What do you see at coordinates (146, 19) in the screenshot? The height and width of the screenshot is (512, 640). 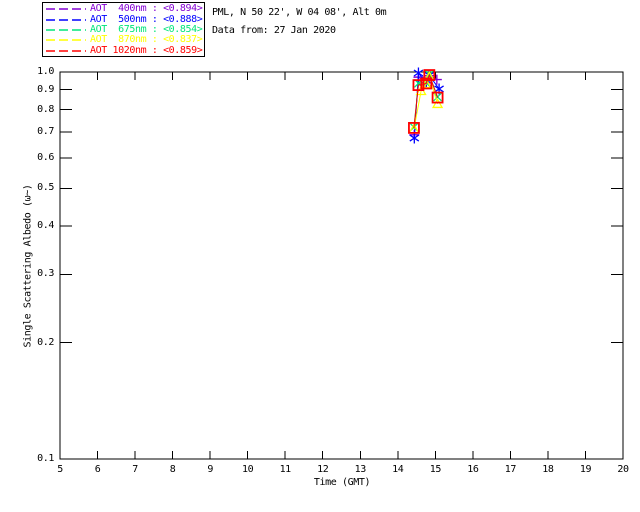 I see `legend-label: AOT 500nm : <0.888>` at bounding box center [146, 19].